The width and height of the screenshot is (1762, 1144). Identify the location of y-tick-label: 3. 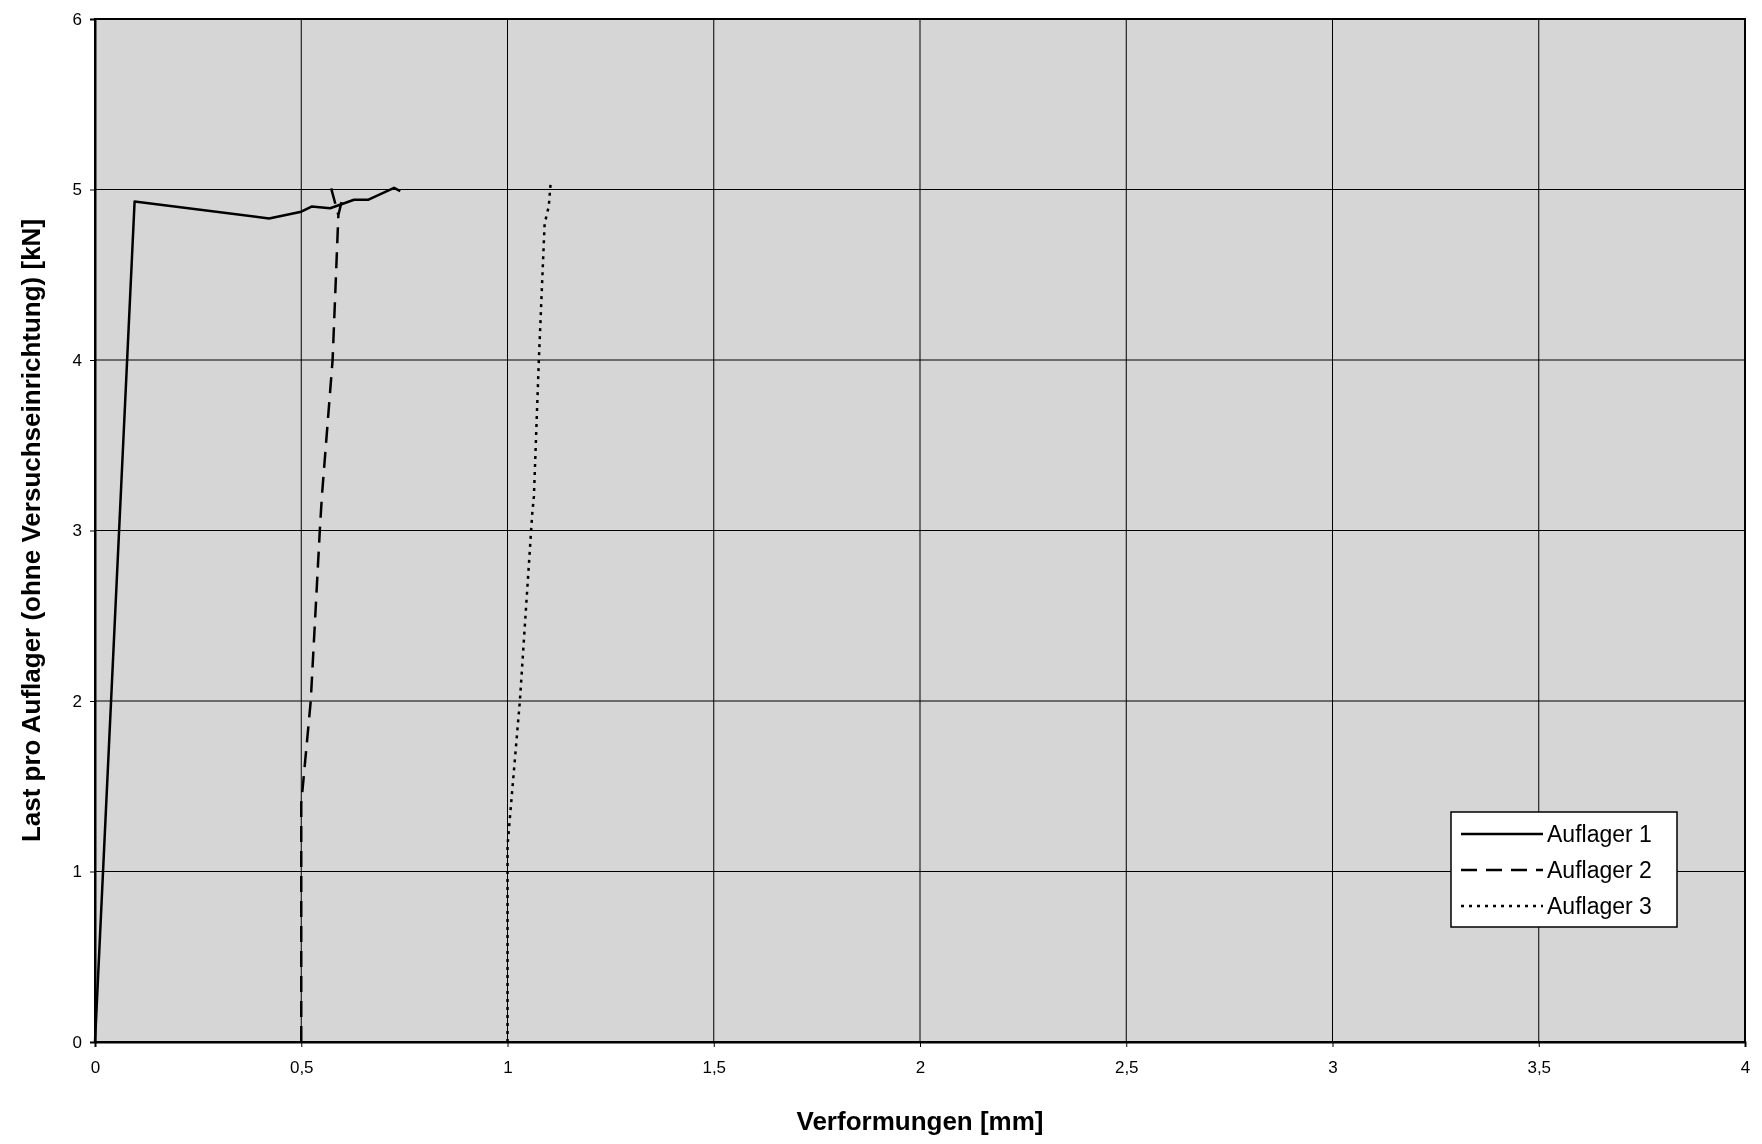
(77, 531).